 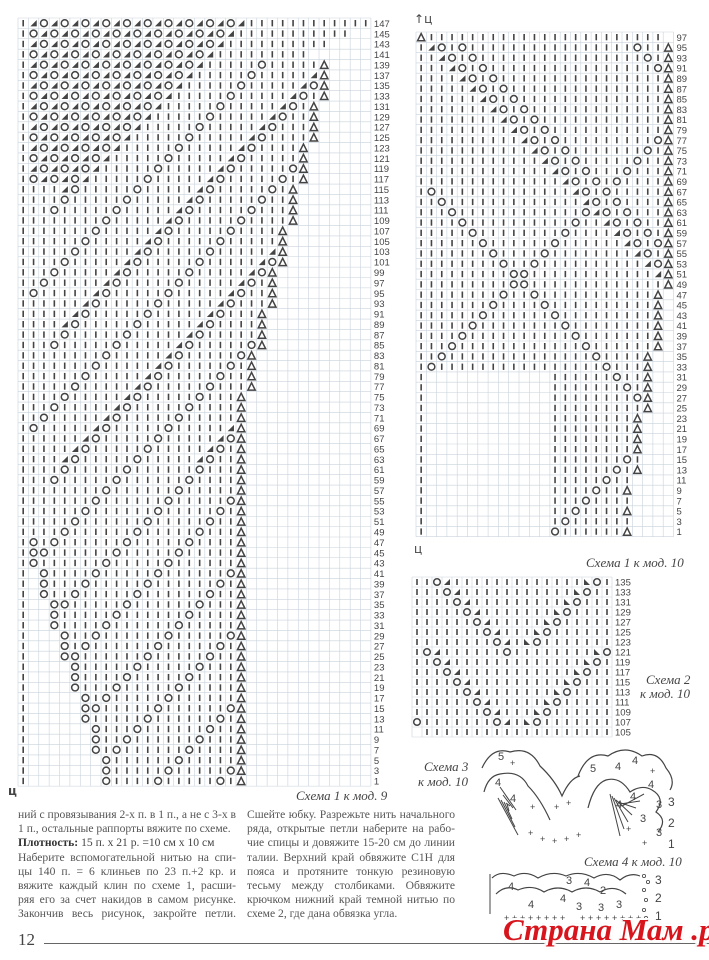 What do you see at coordinates (351, 814) in the screenshot?
I see `text-line: Сшейте юбку. Разрежьте нить начального` at bounding box center [351, 814].